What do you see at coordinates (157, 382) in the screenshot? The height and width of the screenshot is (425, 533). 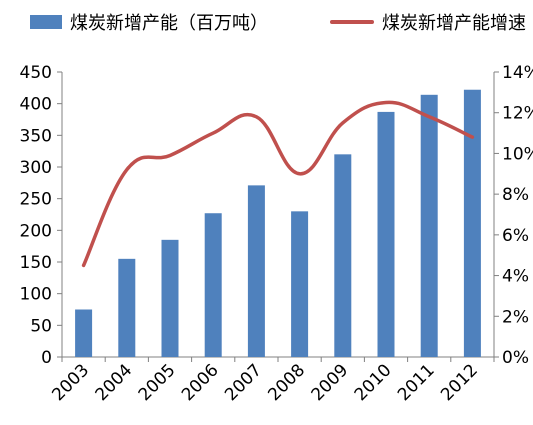 I see `x-axis-tick-label: 2005` at bounding box center [157, 382].